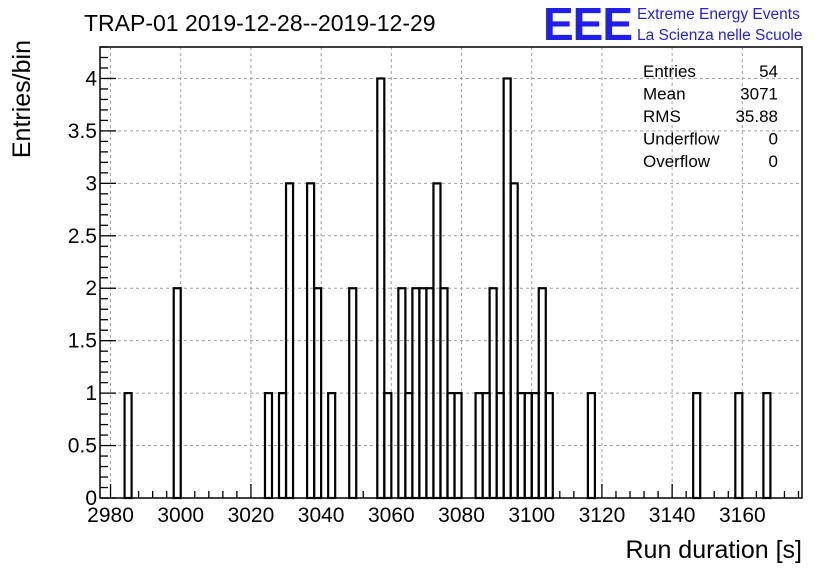 Image resolution: width=836 pixels, height=572 pixels. I want to click on x-tick-label: 3040, so click(321, 515).